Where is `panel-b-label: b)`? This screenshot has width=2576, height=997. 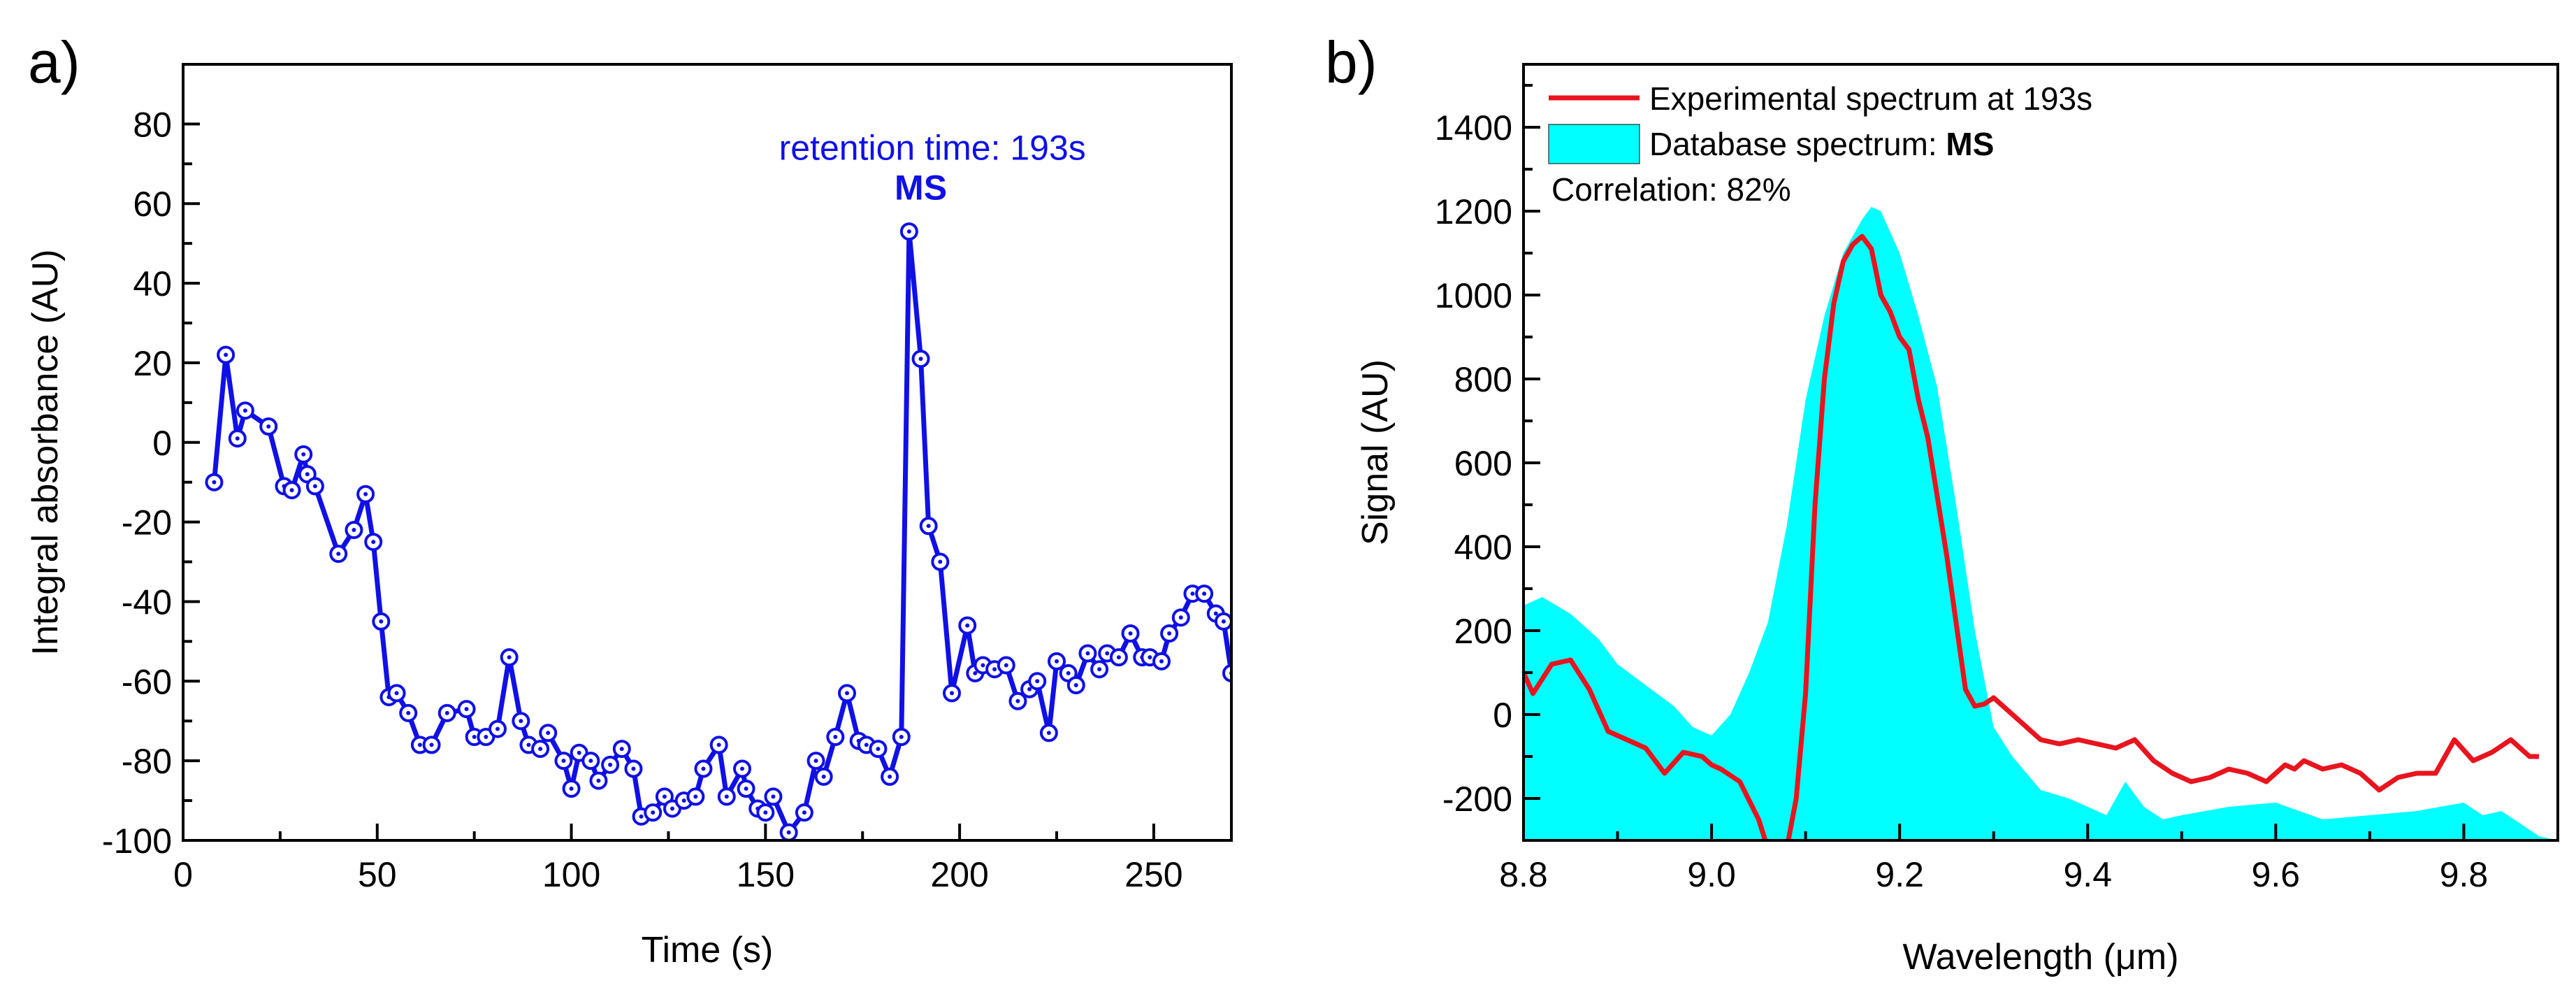
panel-b-label: b) is located at coordinates (1351, 62).